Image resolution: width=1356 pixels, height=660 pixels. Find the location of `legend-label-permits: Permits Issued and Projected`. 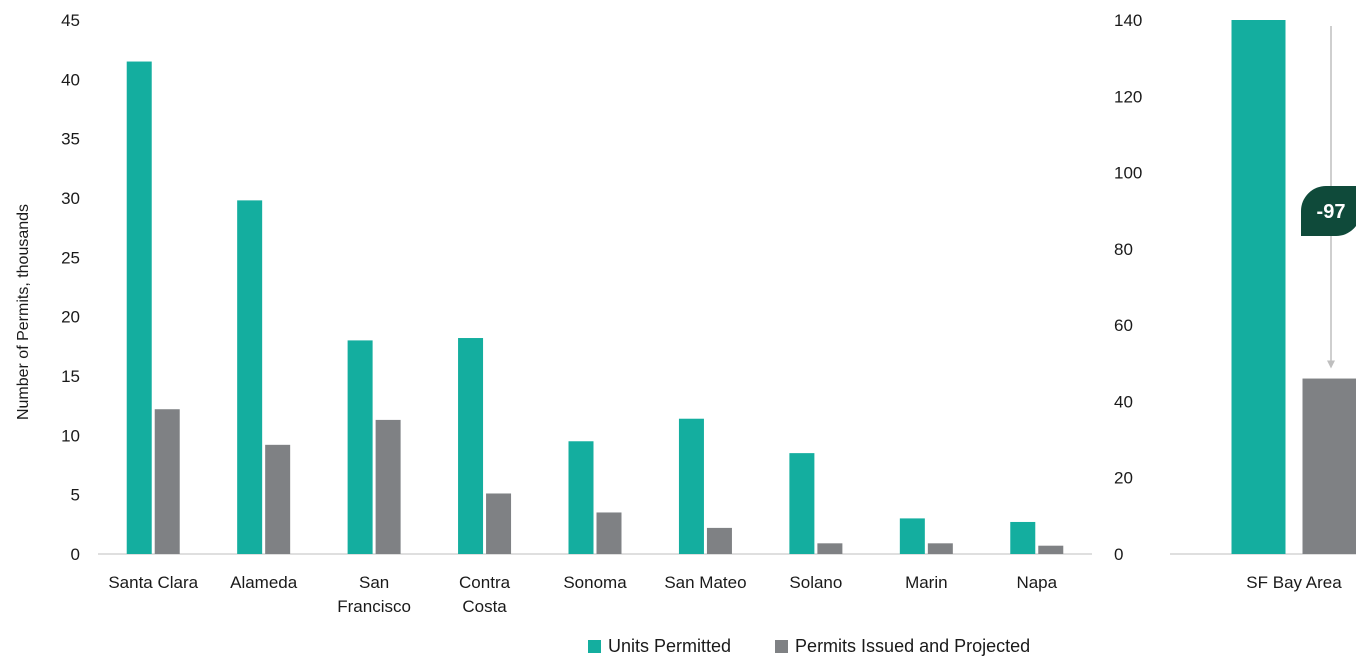

legend-label-permits: Permits Issued and Projected is located at coordinates (913, 646).